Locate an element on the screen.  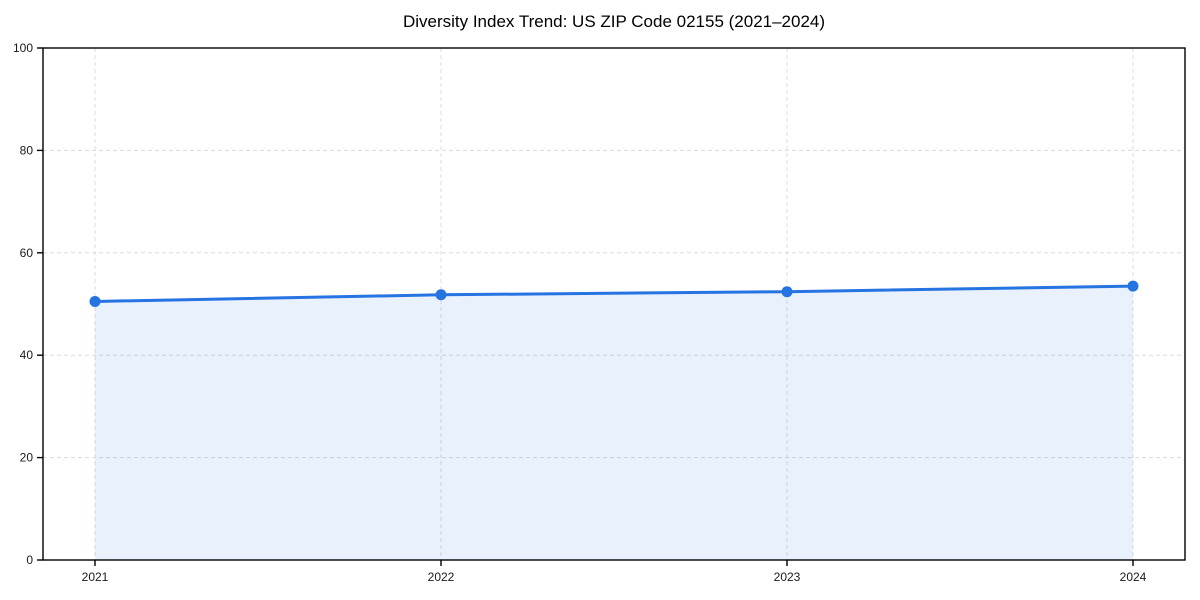
y-tick-label: 100 is located at coordinates (23, 48).